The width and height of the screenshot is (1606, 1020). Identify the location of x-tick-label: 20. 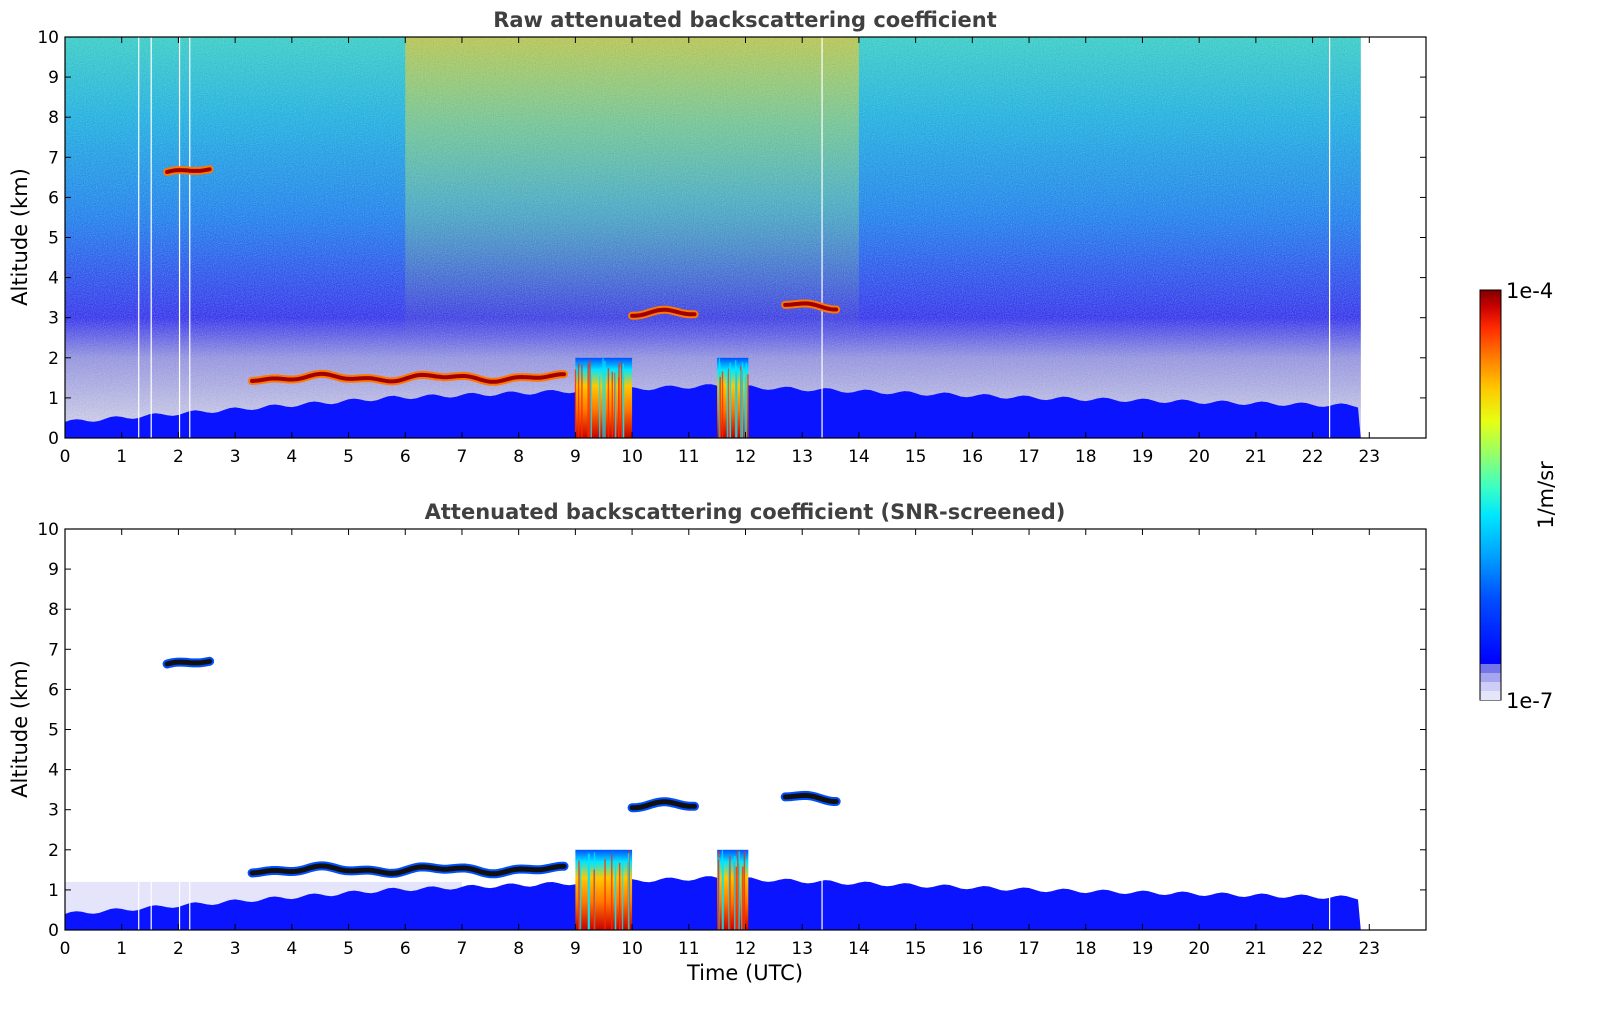
(1199, 457).